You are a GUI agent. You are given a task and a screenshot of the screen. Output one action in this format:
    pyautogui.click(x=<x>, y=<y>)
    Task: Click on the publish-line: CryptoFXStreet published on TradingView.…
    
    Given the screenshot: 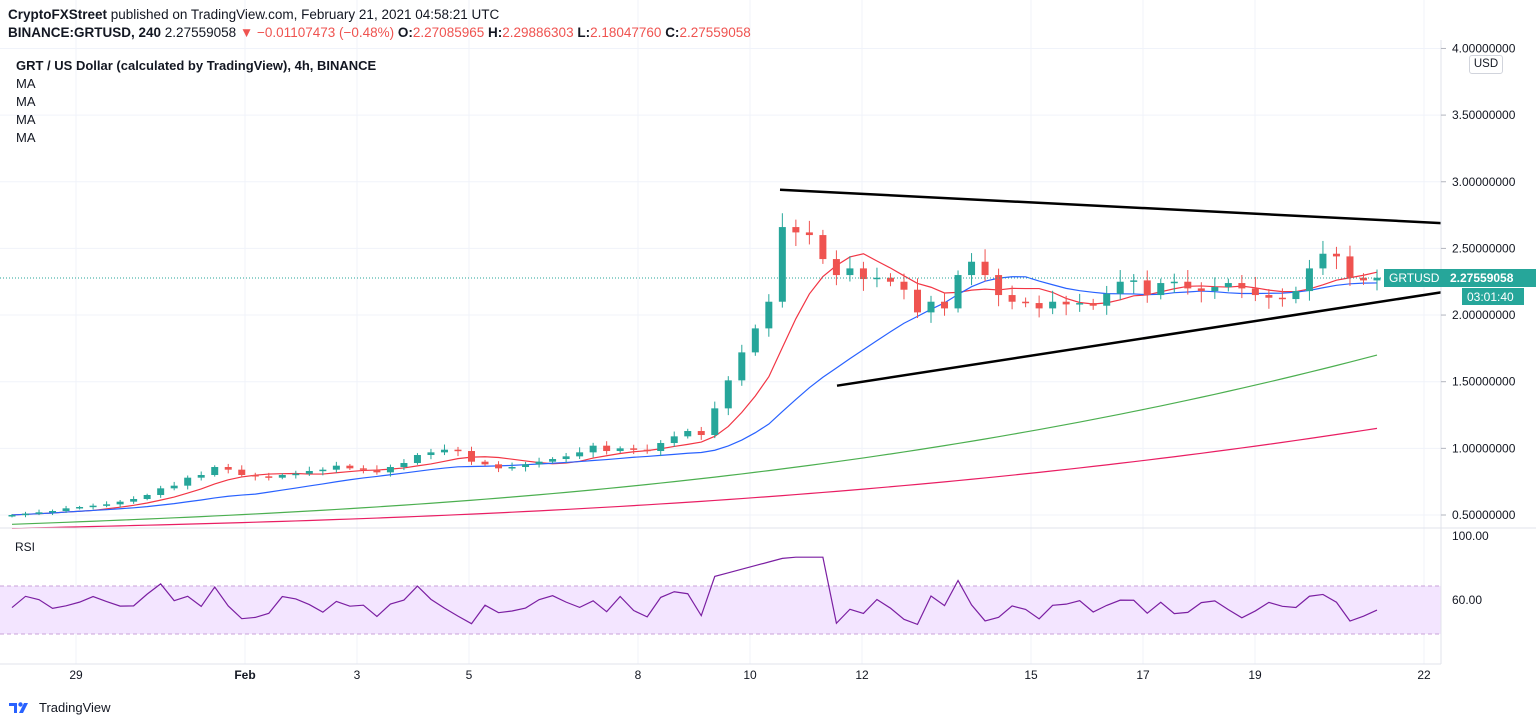 What is the action you would take?
    pyautogui.click(x=253, y=14)
    